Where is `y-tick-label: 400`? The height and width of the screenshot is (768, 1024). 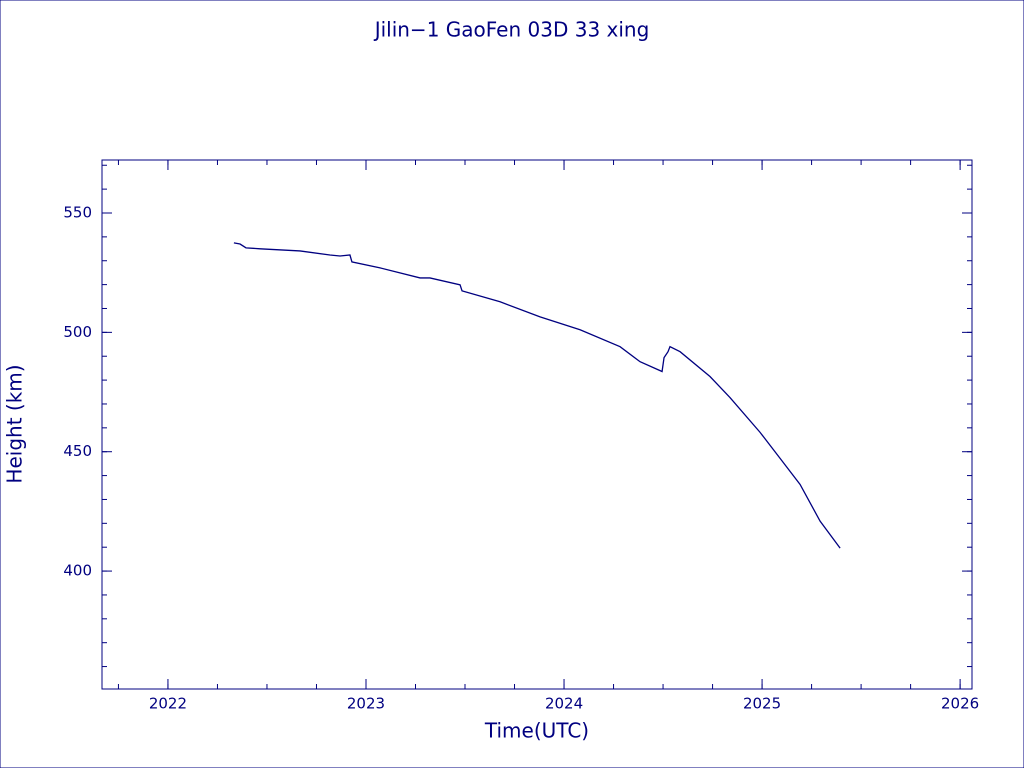 y-tick-label: 400 is located at coordinates (77, 571).